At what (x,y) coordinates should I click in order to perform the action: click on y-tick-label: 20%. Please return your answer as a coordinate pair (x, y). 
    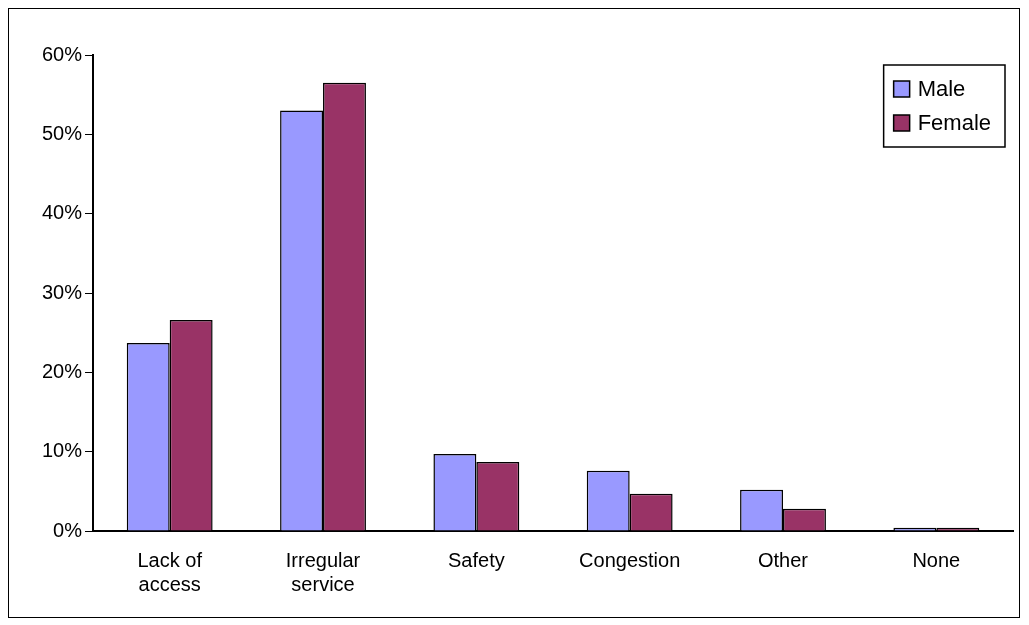
    Looking at the image, I should click on (62, 370).